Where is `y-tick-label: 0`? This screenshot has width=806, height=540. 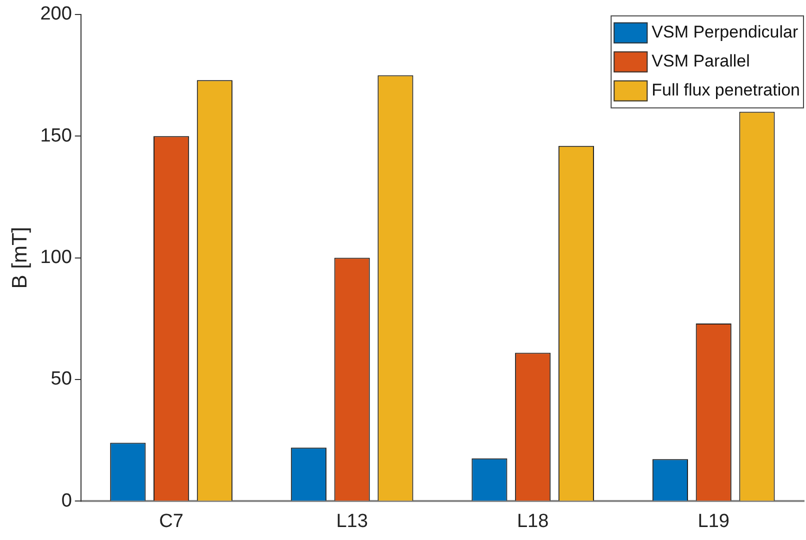
y-tick-label: 0 is located at coordinates (66, 501).